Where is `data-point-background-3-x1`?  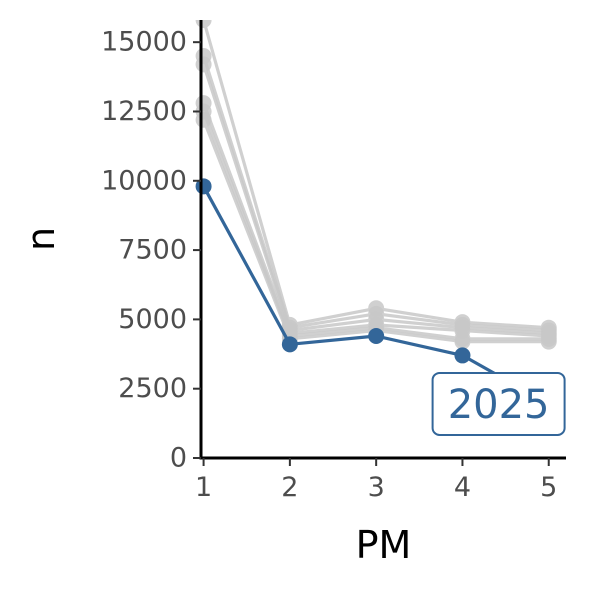 data-point-background-3-x1 is located at coordinates (203, 64).